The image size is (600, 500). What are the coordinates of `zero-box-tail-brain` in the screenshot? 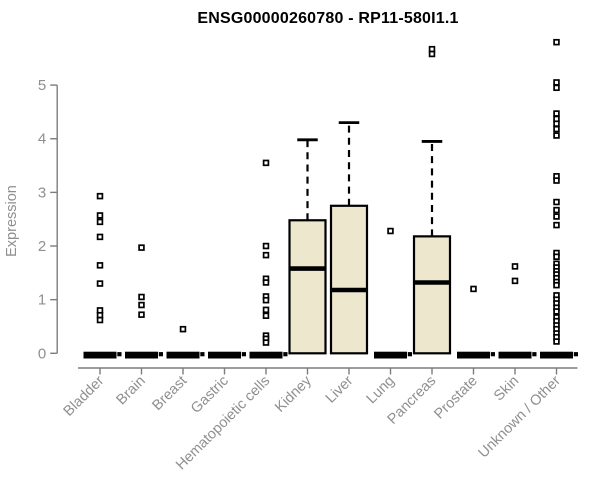 It's located at (160, 354).